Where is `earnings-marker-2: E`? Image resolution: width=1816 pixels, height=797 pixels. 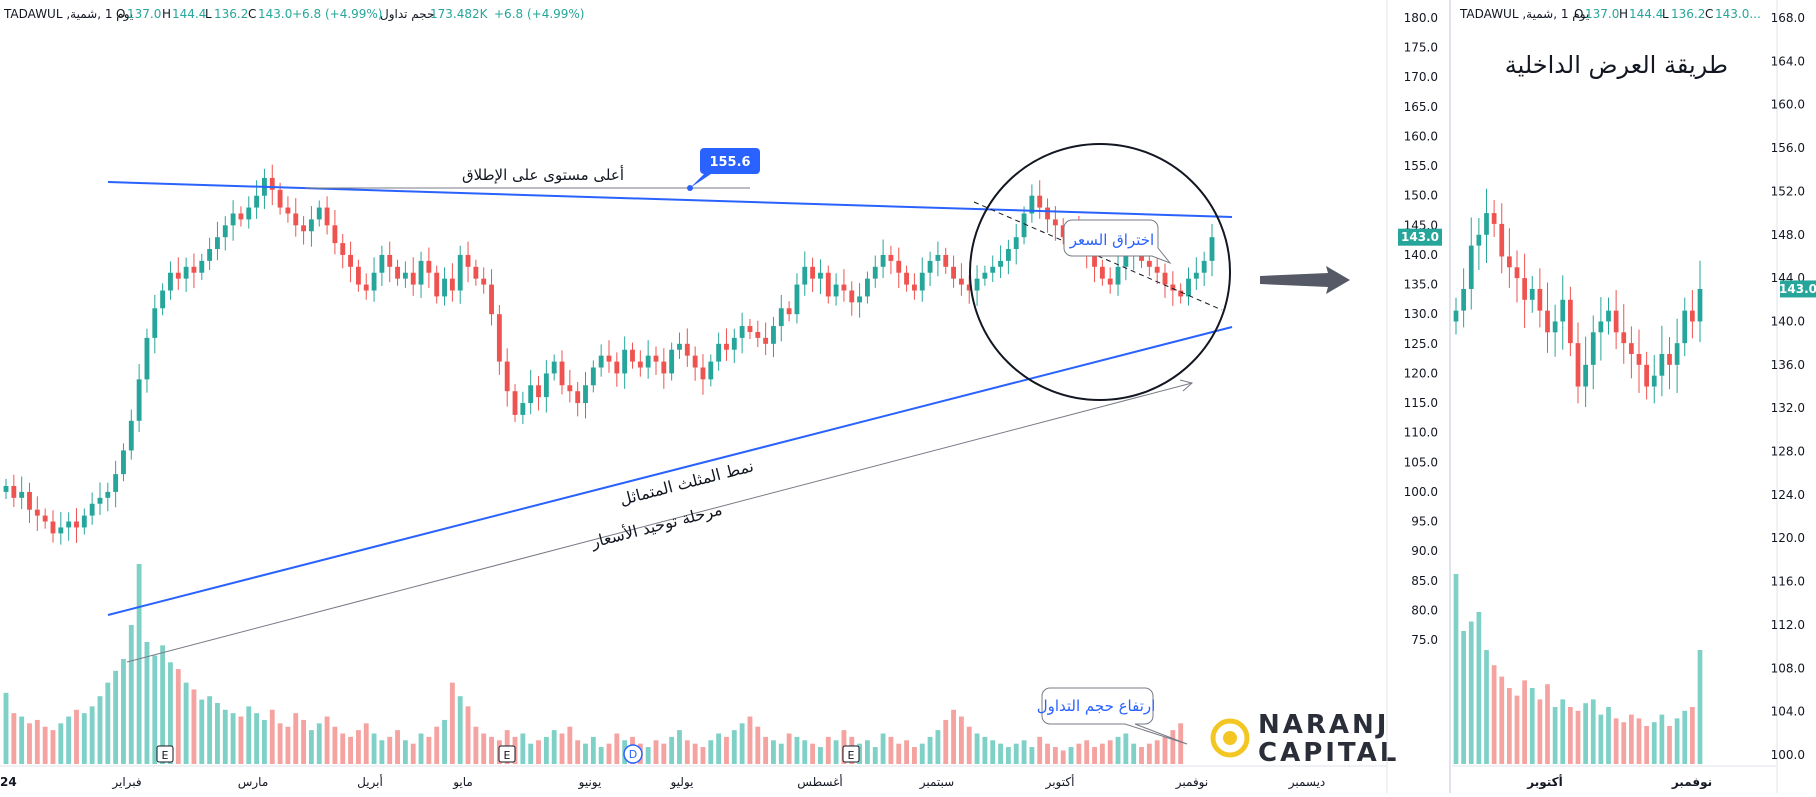
earnings-marker-2: E is located at coordinates (507, 754).